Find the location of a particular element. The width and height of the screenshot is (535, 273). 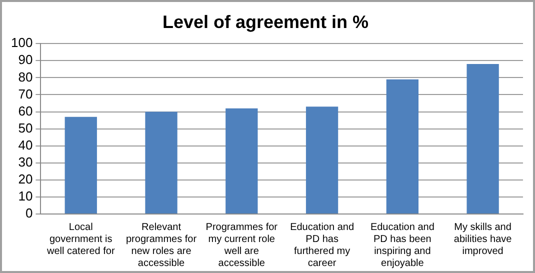

y-tick-label: 80 is located at coordinates (25, 76).